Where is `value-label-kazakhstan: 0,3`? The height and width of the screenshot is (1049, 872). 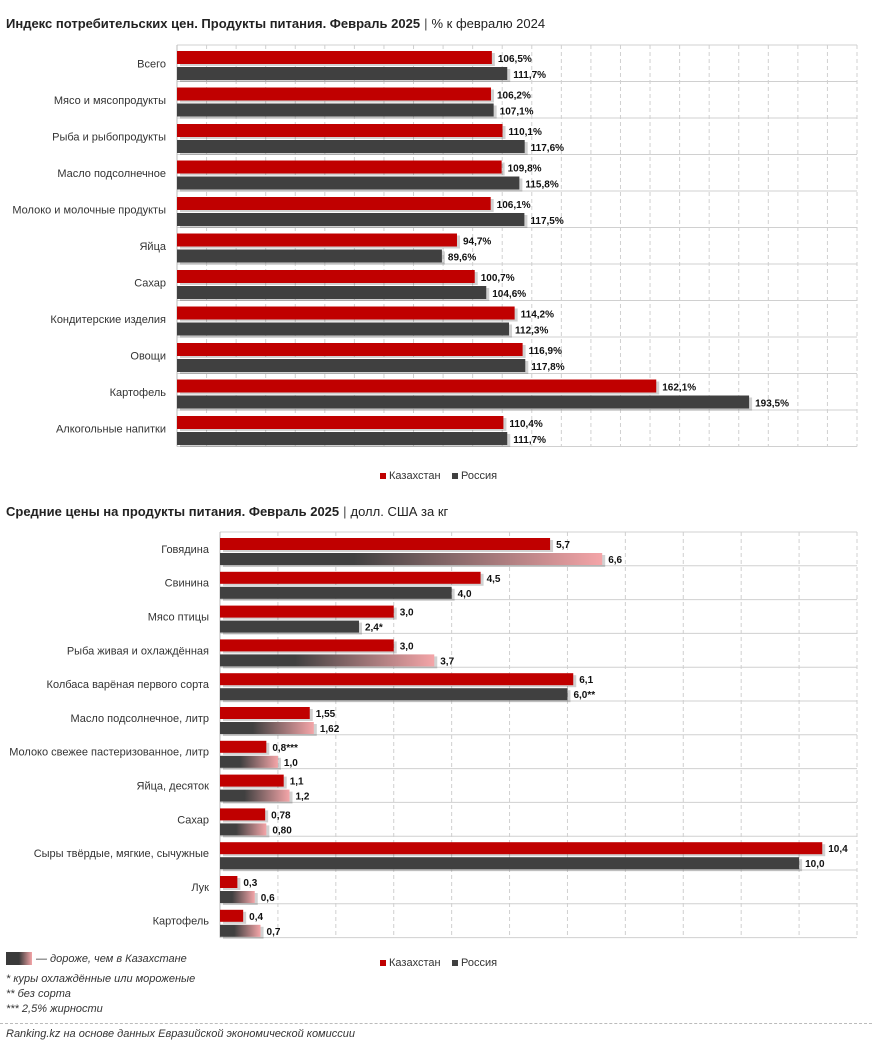
value-label-kazakhstan: 0,3 is located at coordinates (250, 883).